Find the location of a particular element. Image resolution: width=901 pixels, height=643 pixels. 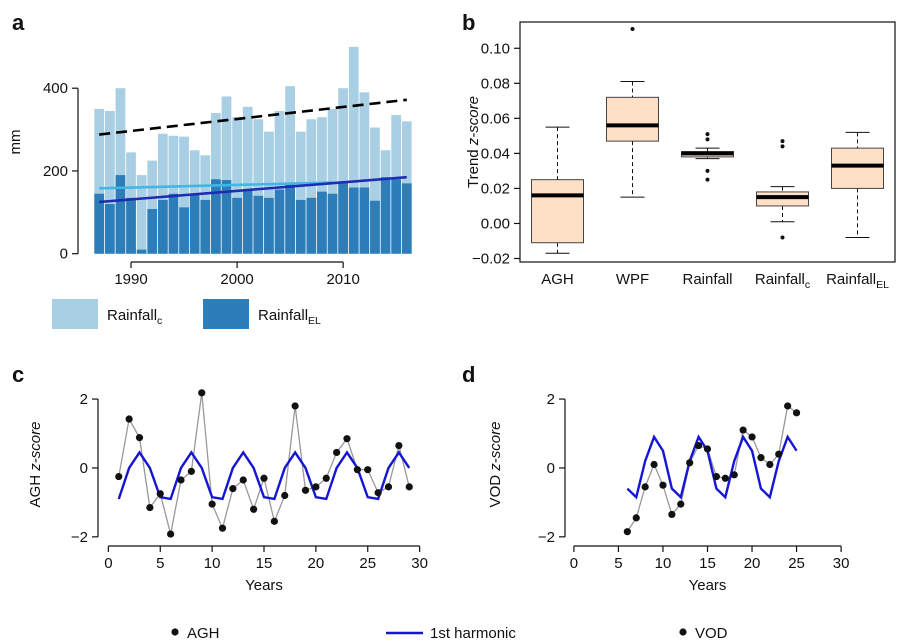

bar-rainfall-el-1993 is located at coordinates (162, 226).